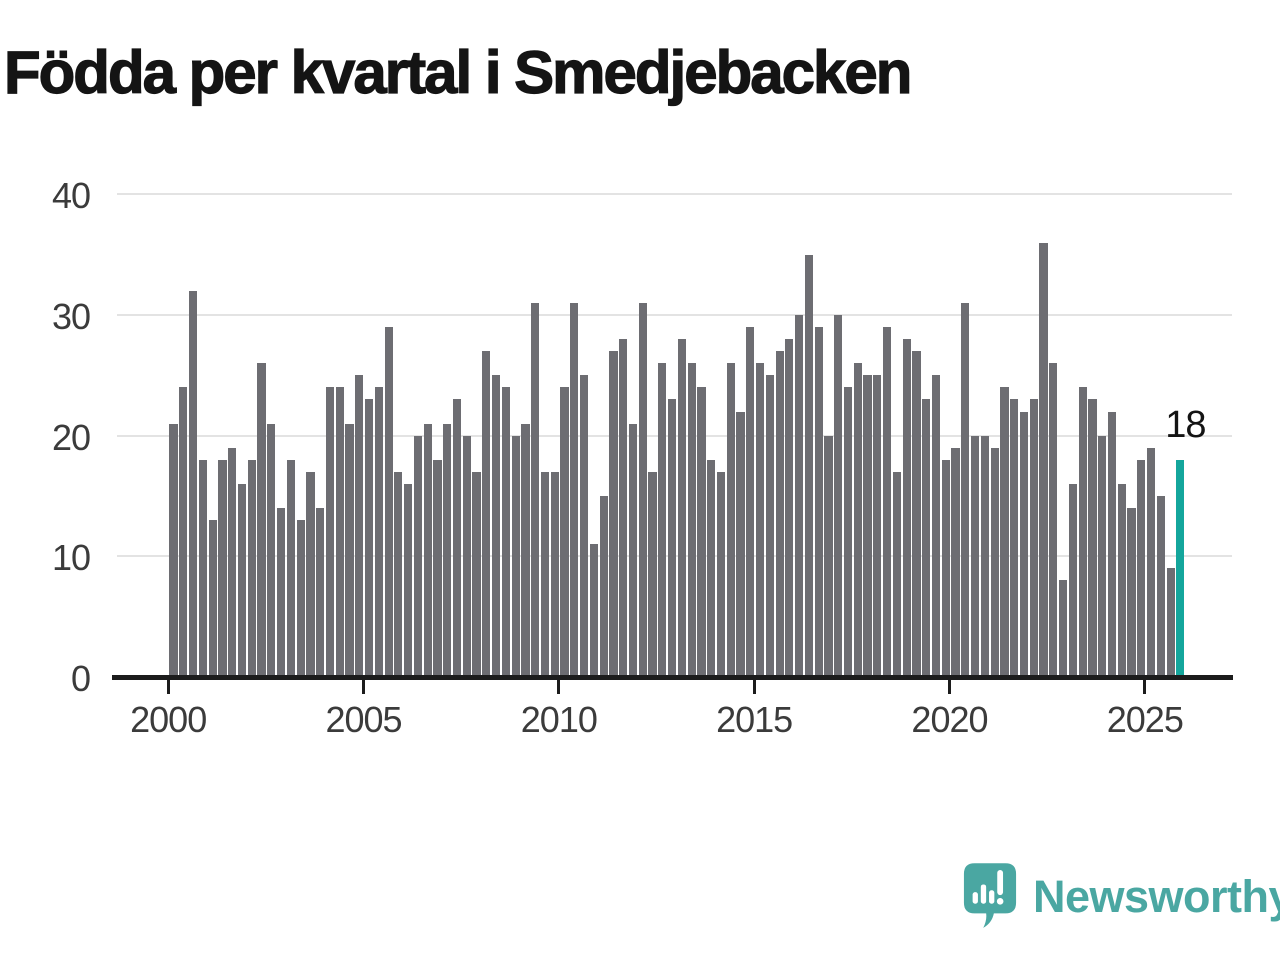 The image size is (1280, 960). I want to click on newsworthy-logo-icon, so click(990, 895).